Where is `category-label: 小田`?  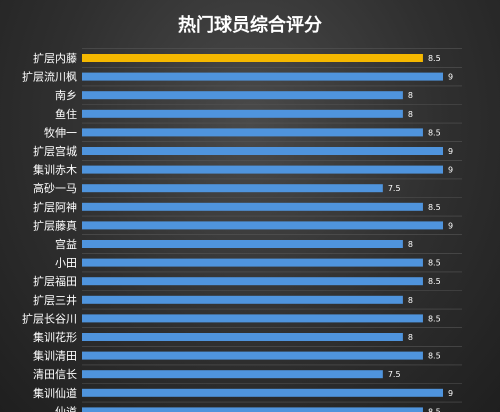 category-label: 小田 is located at coordinates (66, 263).